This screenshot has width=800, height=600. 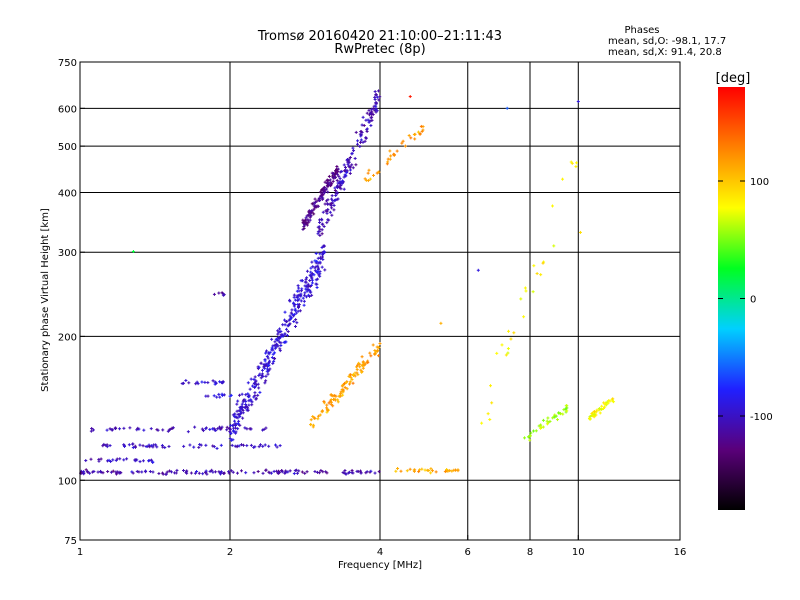 I want to click on phase-header: Phases, so click(x=641, y=30).